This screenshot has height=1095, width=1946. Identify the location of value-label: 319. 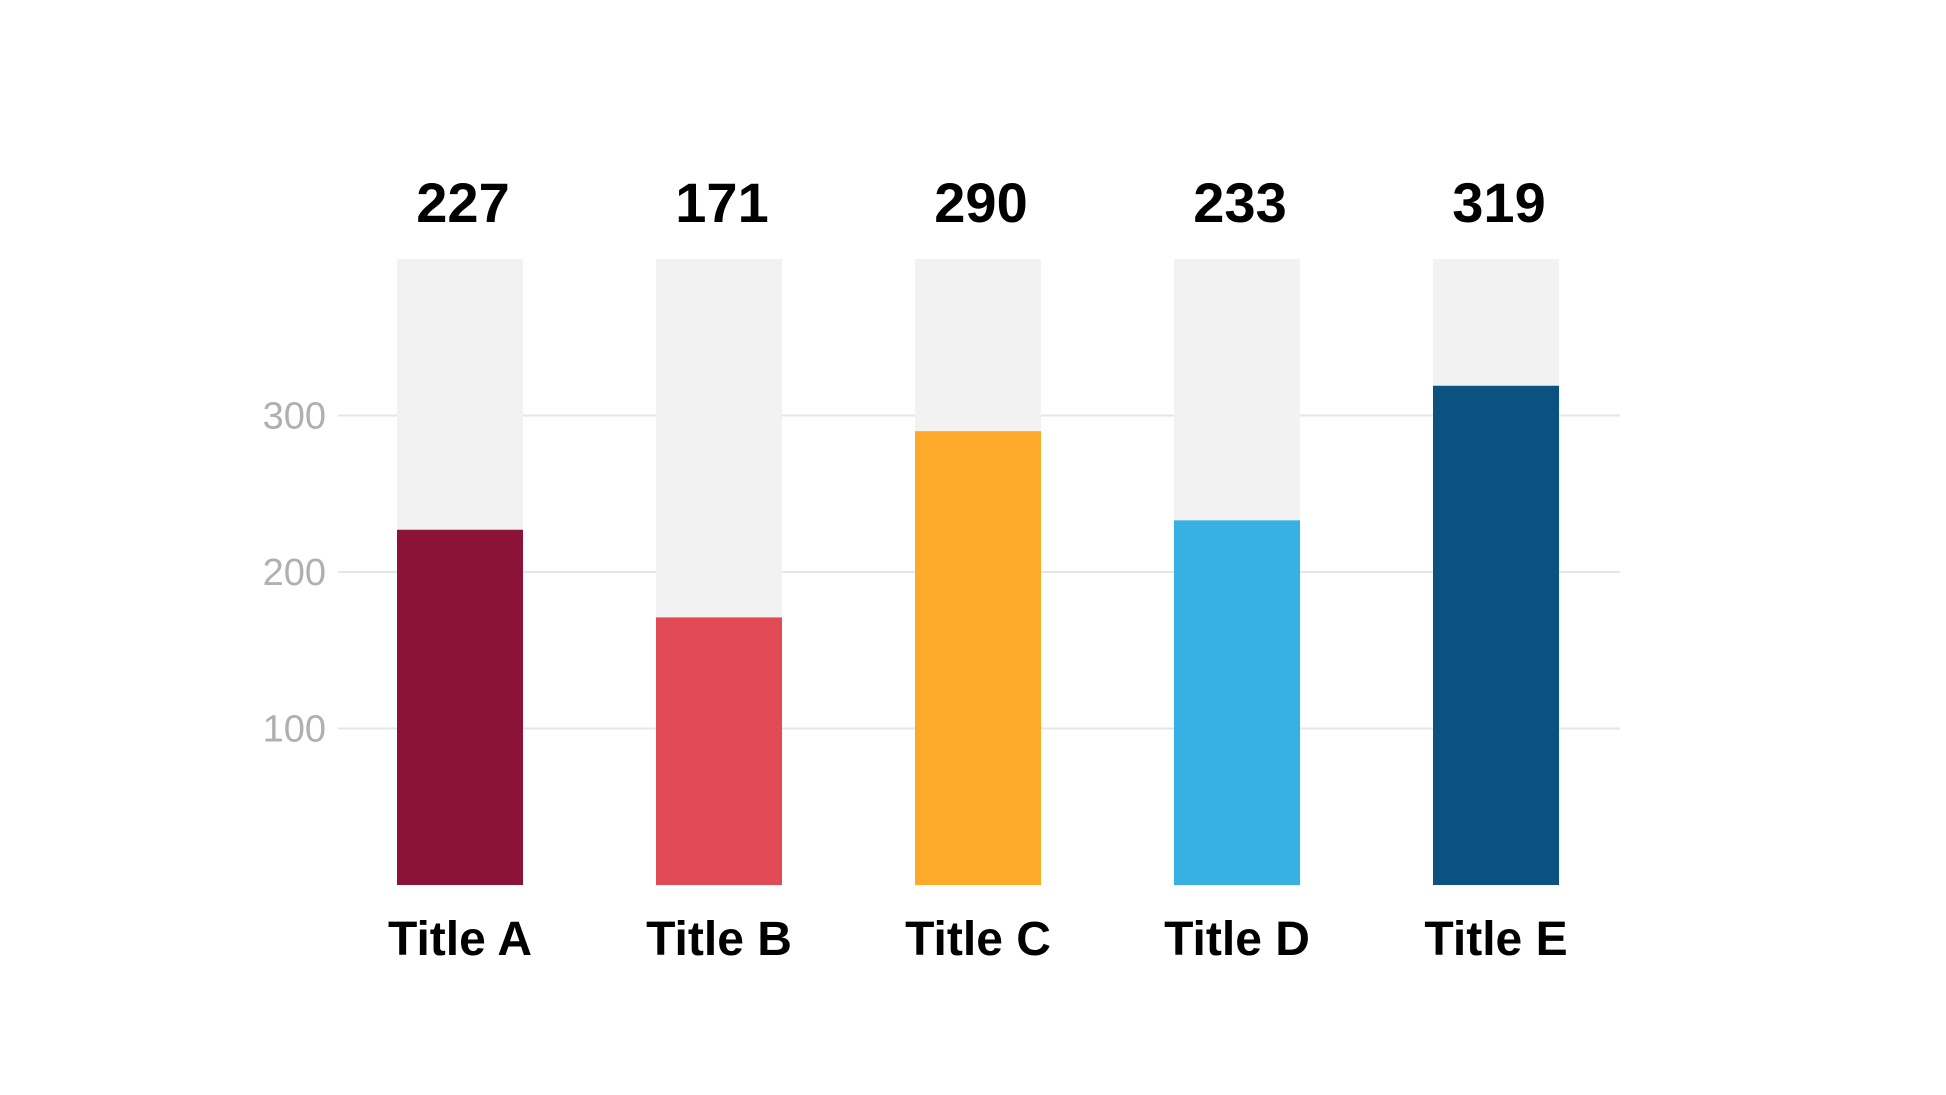
(1498, 202).